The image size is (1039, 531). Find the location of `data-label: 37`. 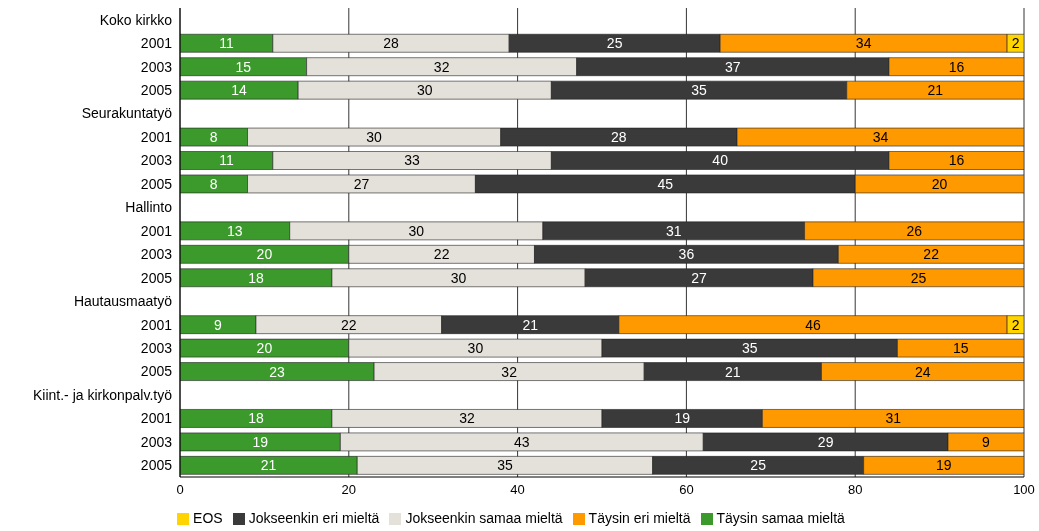

data-label: 37 is located at coordinates (733, 66).